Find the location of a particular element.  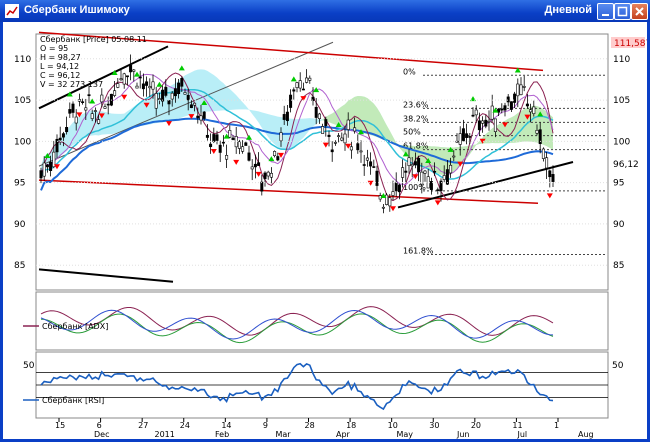

maximize-button is located at coordinates (622, 11).